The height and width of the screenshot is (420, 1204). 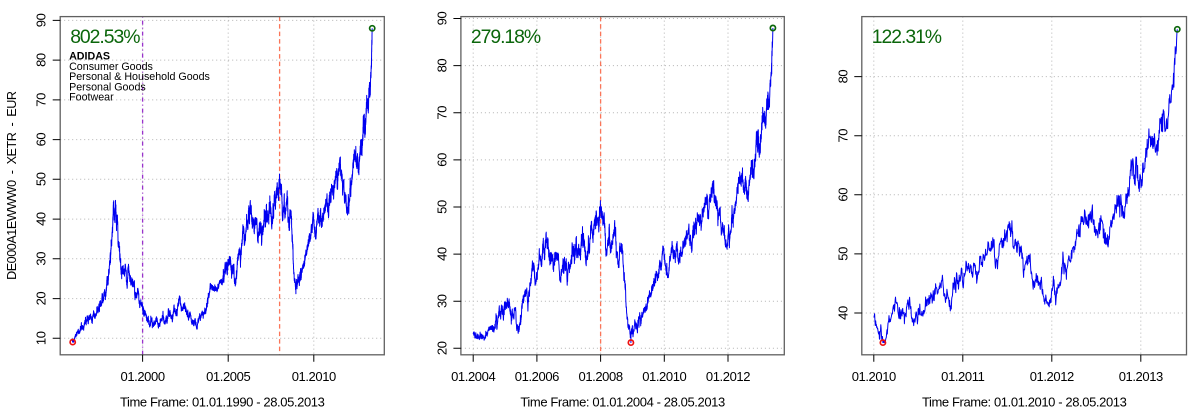 What do you see at coordinates (506, 37) in the screenshot?
I see `svg-text: 279.18%` at bounding box center [506, 37].